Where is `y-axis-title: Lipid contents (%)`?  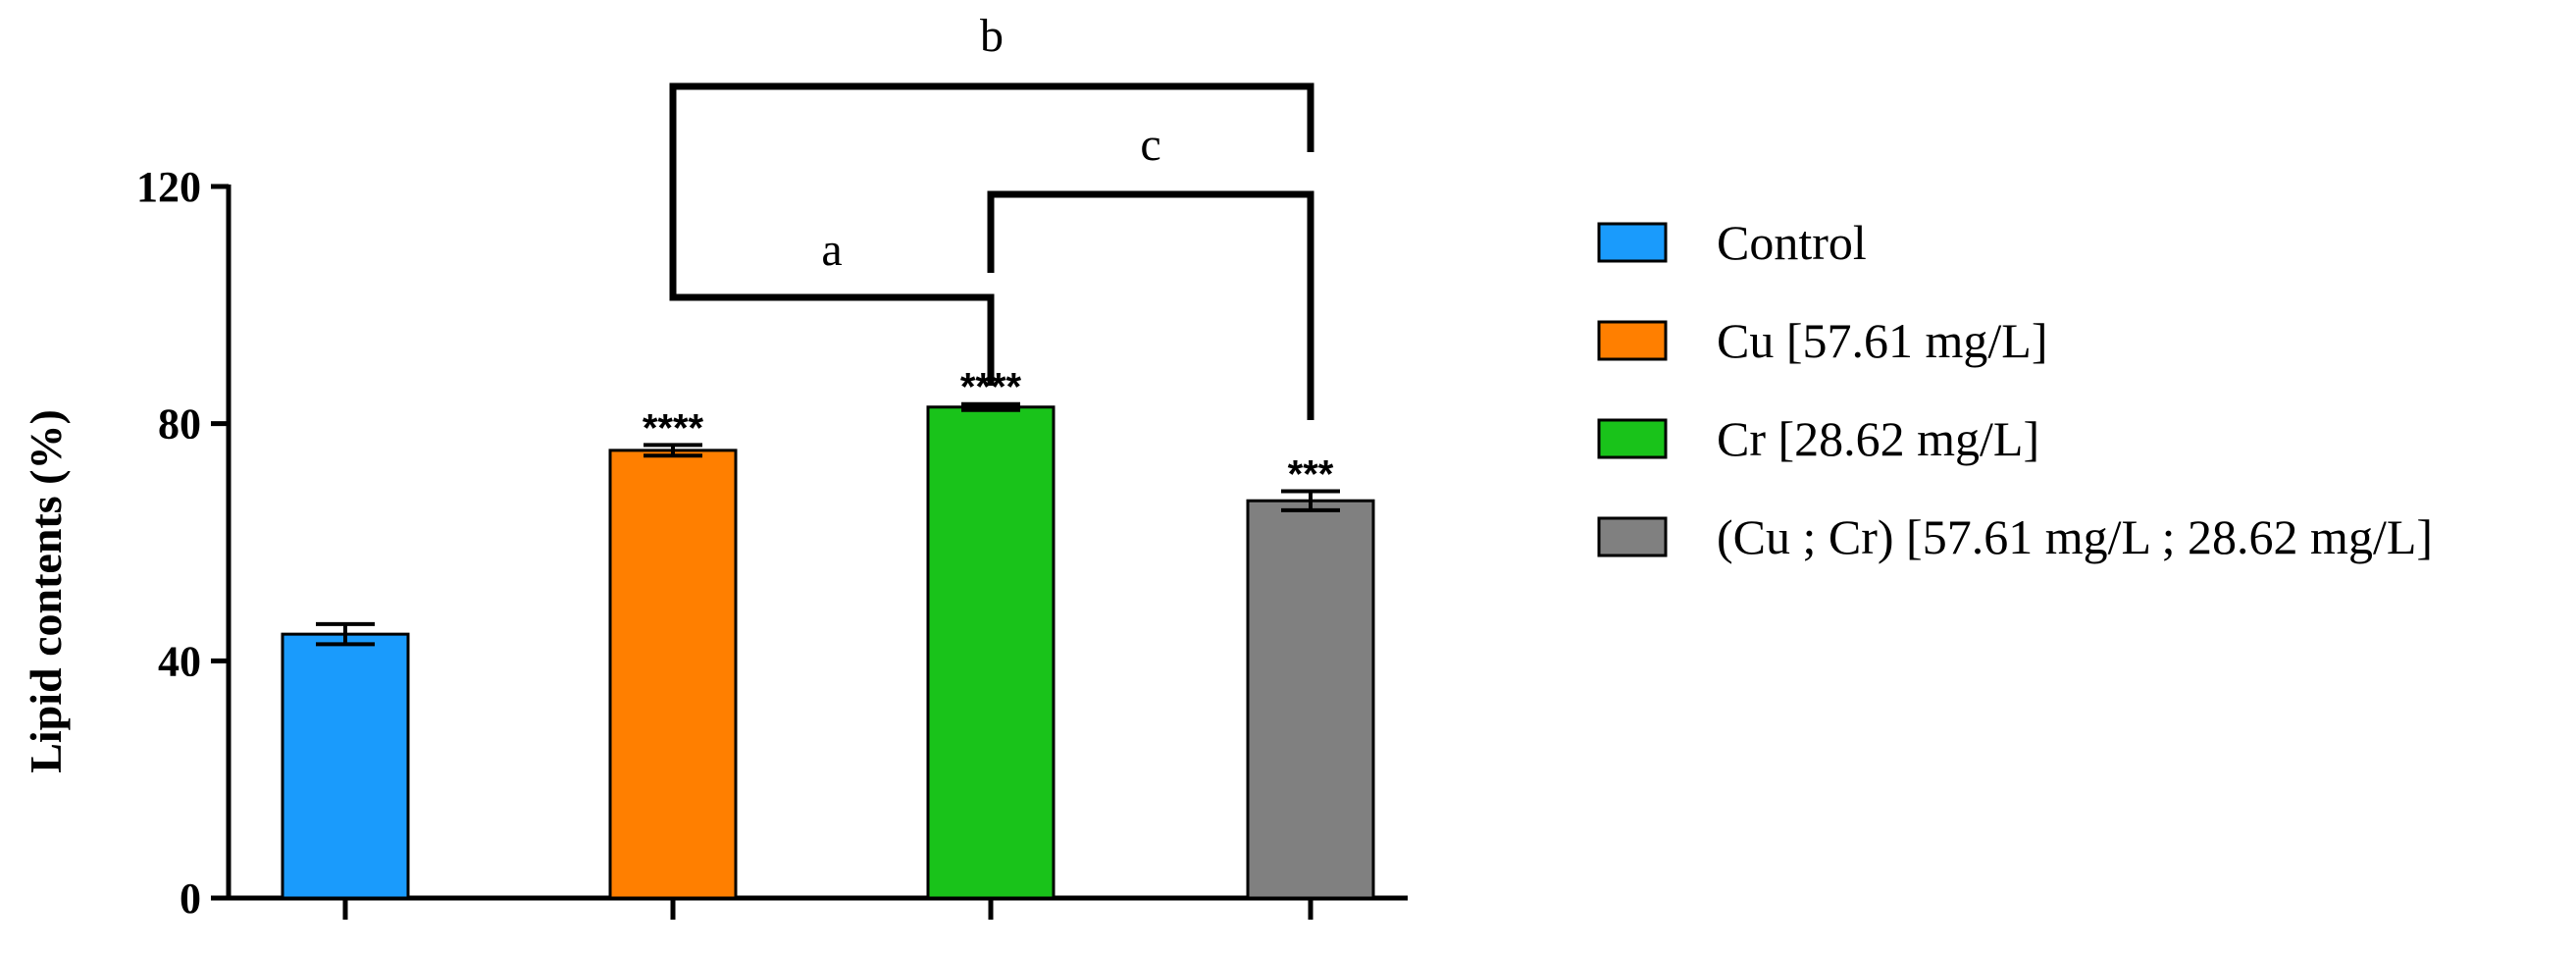
y-axis-title: Lipid contents (%) is located at coordinates (46, 591).